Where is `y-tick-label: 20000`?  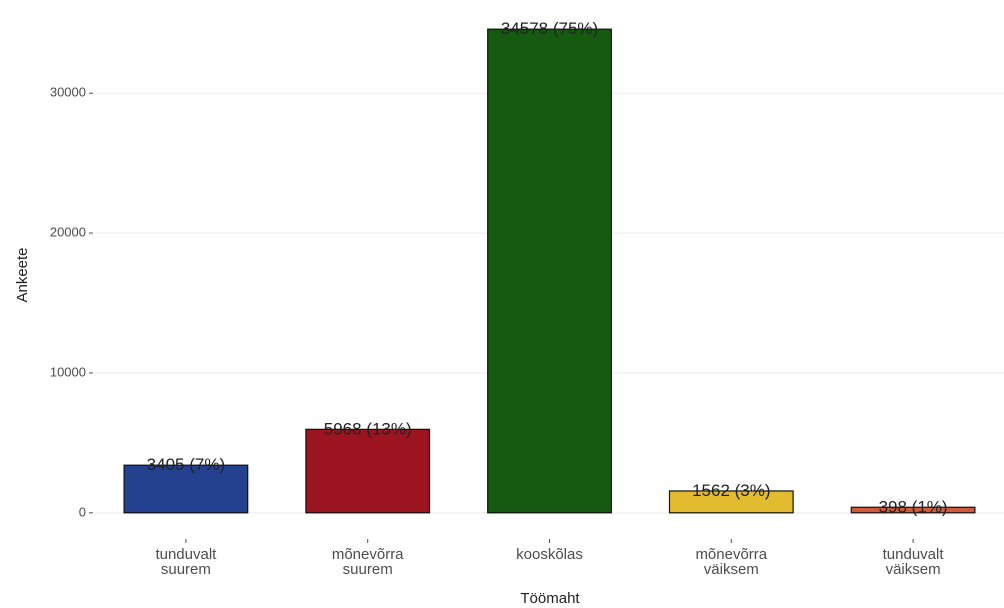 y-tick-label: 20000 is located at coordinates (68, 232).